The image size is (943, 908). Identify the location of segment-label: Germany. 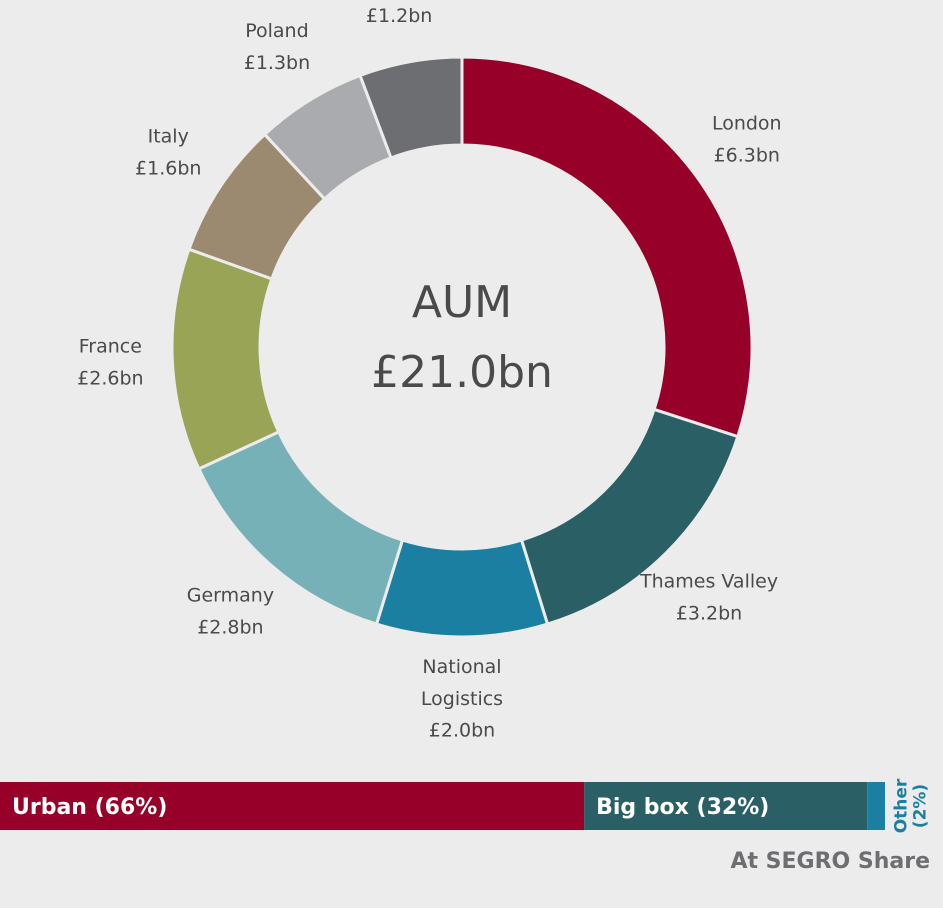
(230, 596).